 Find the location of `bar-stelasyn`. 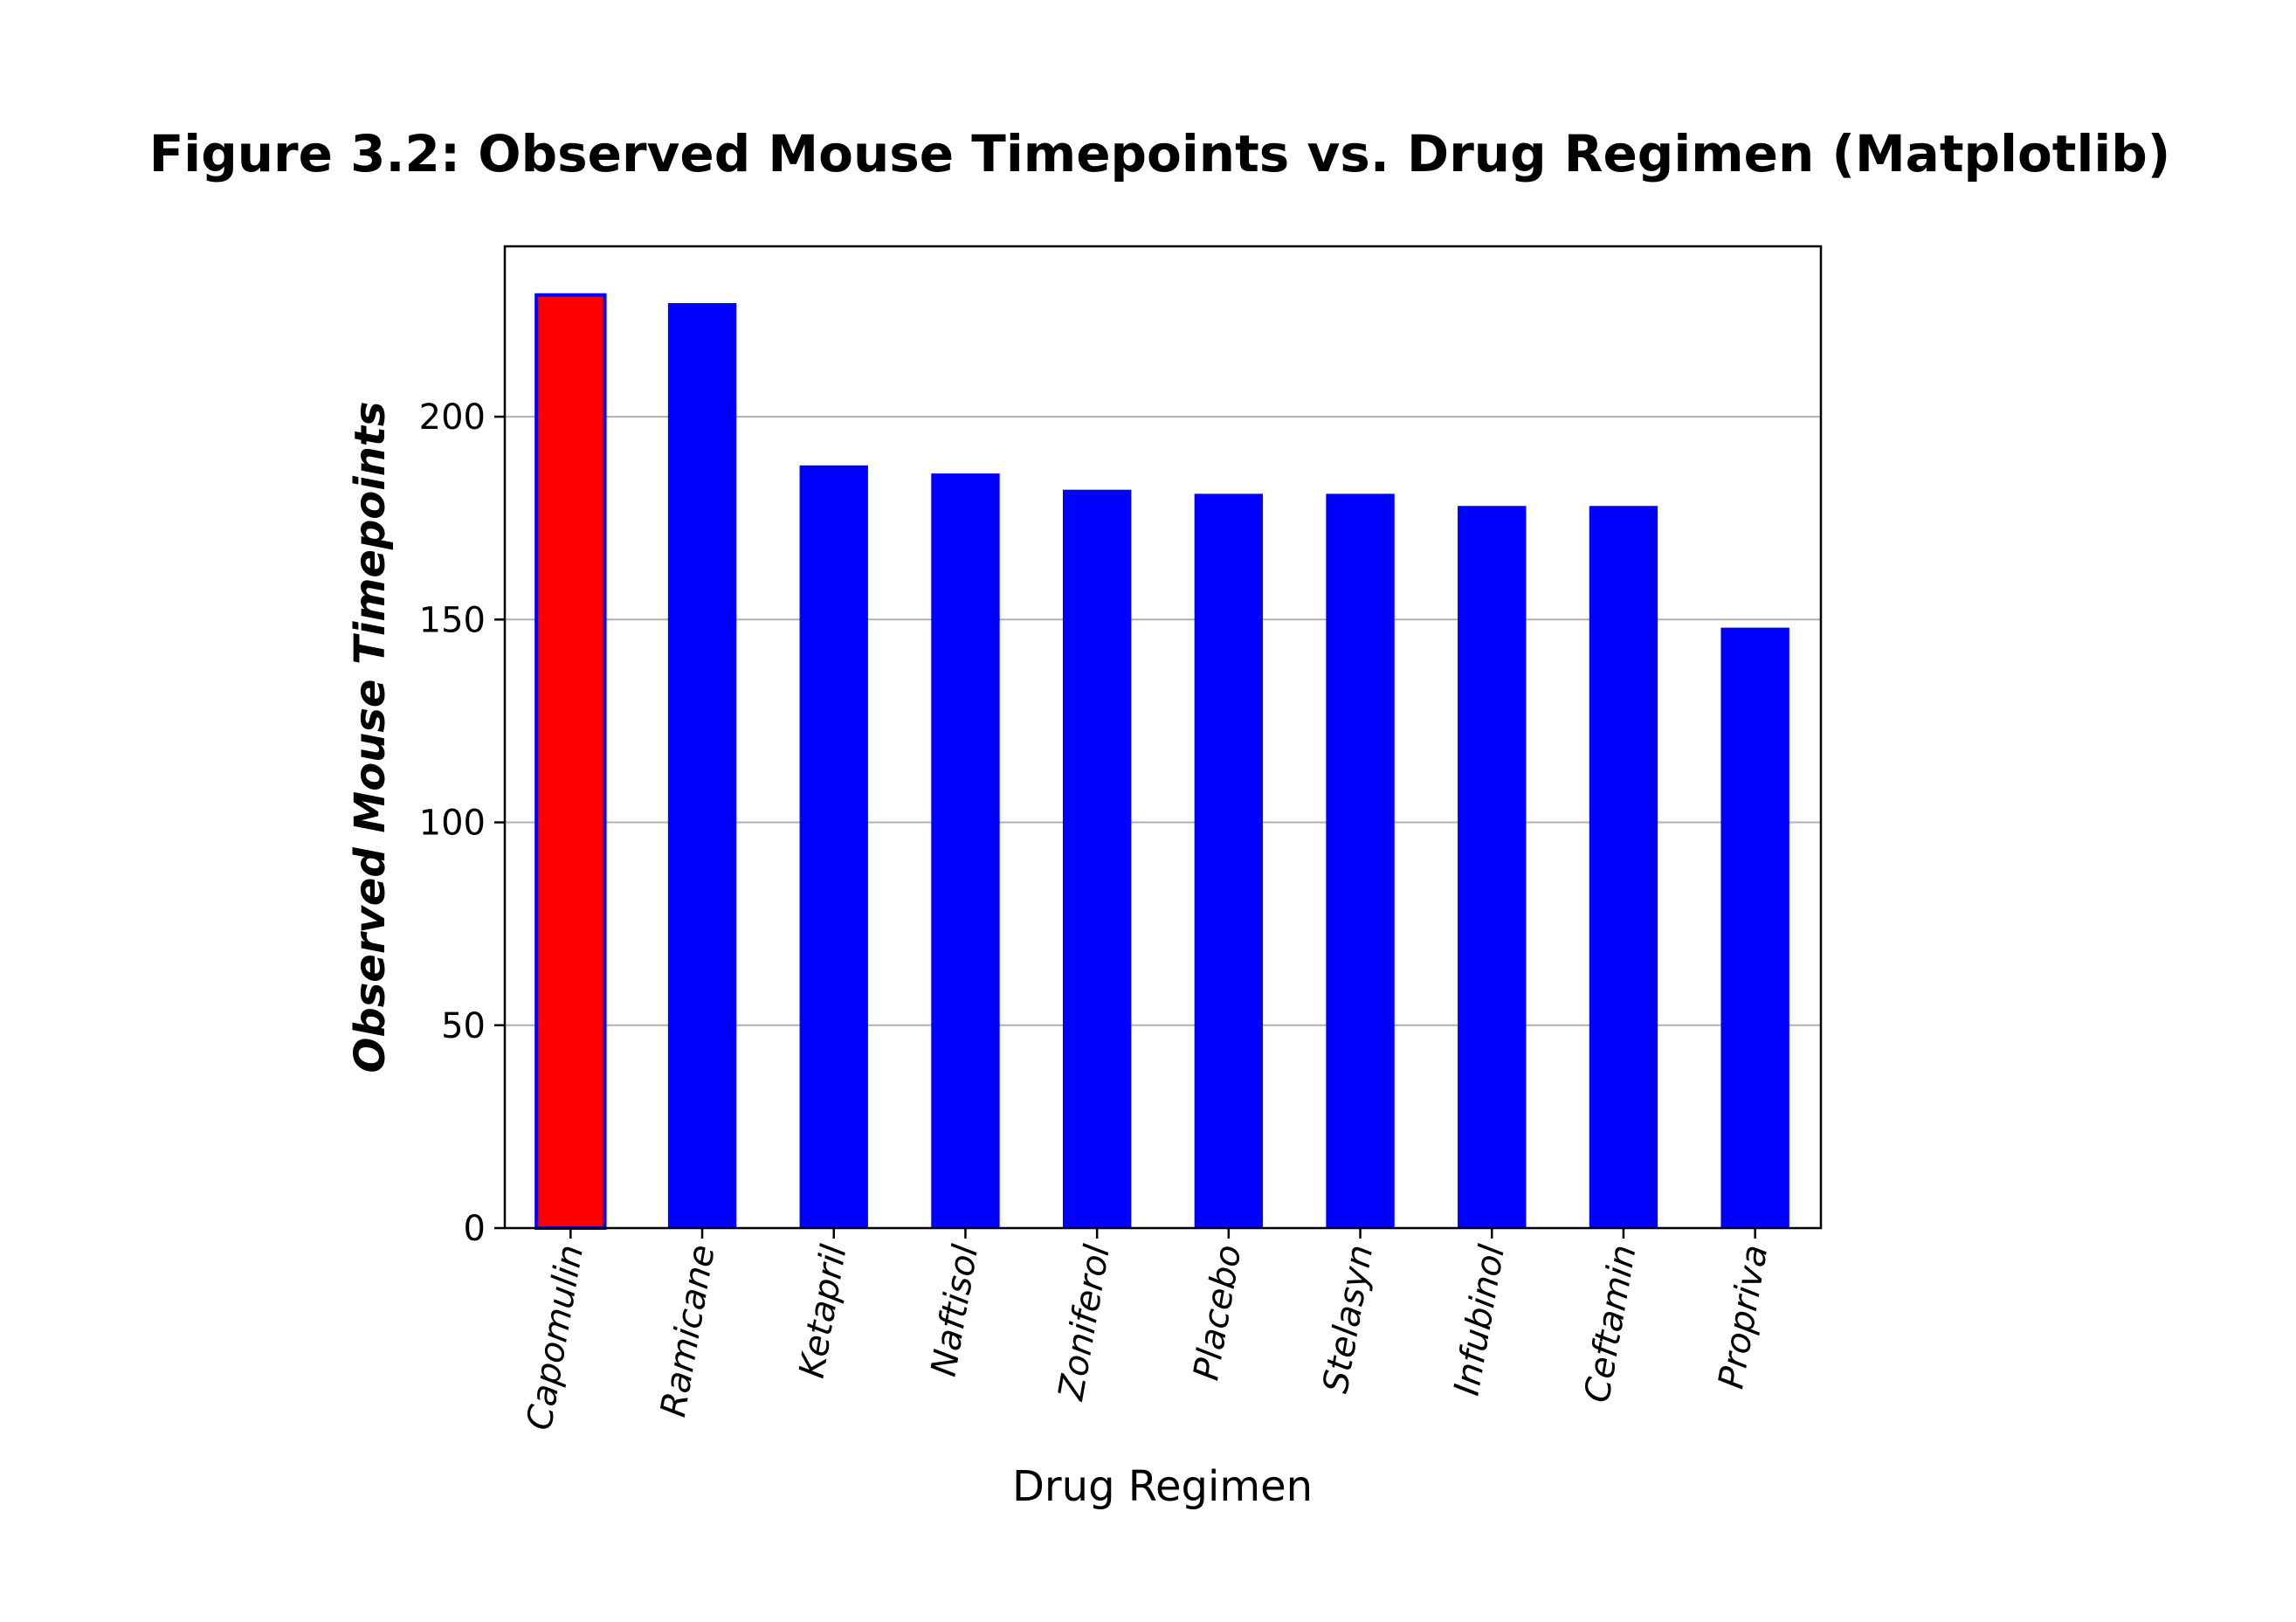

bar-stelasyn is located at coordinates (1360, 861).